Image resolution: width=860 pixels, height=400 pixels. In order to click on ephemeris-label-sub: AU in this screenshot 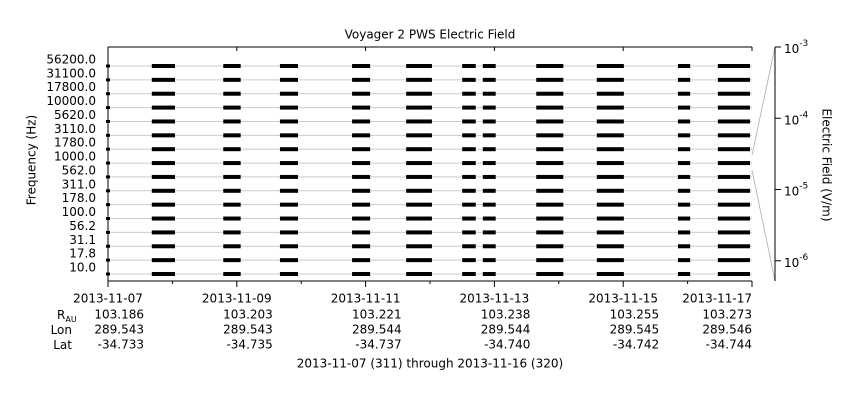, I will do `click(70, 319)`.